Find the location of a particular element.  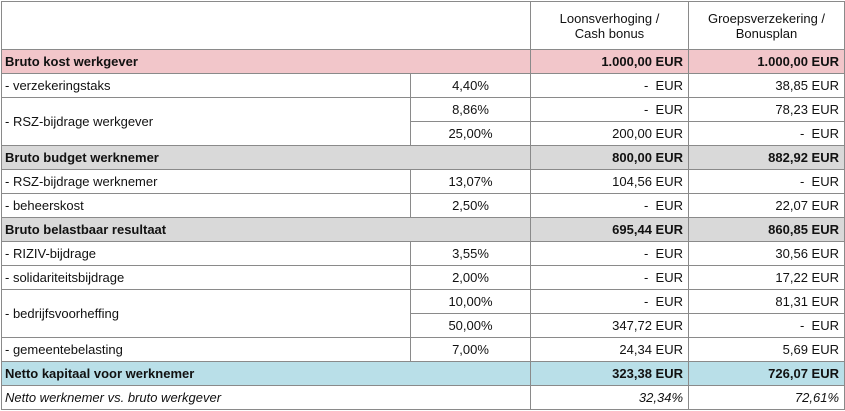

percentage-value: 10,00% is located at coordinates (470, 301).